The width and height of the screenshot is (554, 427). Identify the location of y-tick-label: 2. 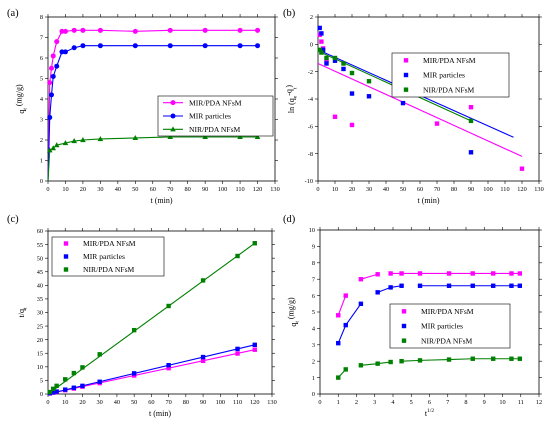
(41, 140).